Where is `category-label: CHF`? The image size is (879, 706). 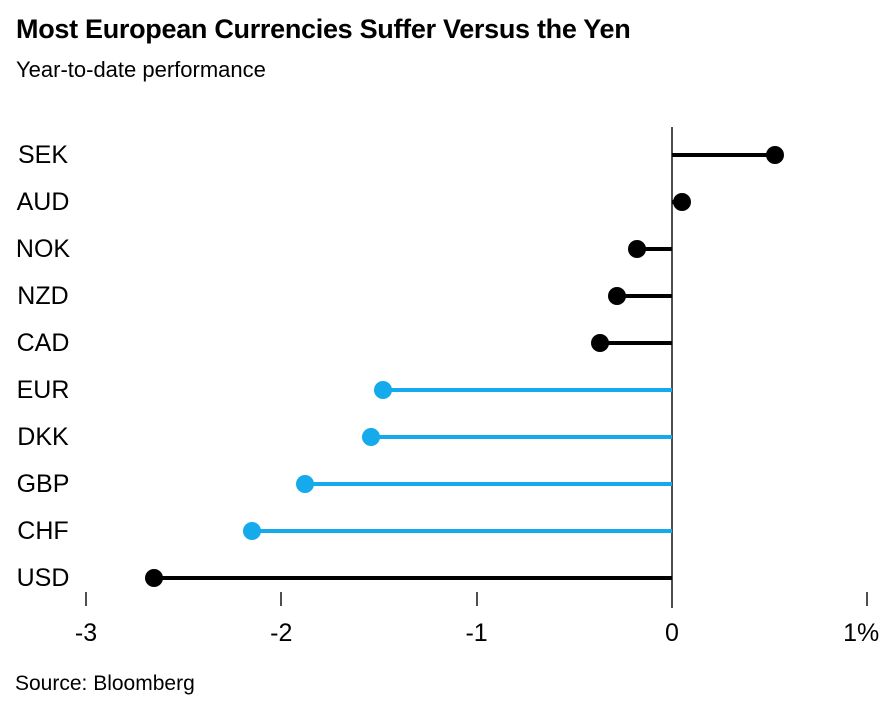
category-label: CHF is located at coordinates (43, 531).